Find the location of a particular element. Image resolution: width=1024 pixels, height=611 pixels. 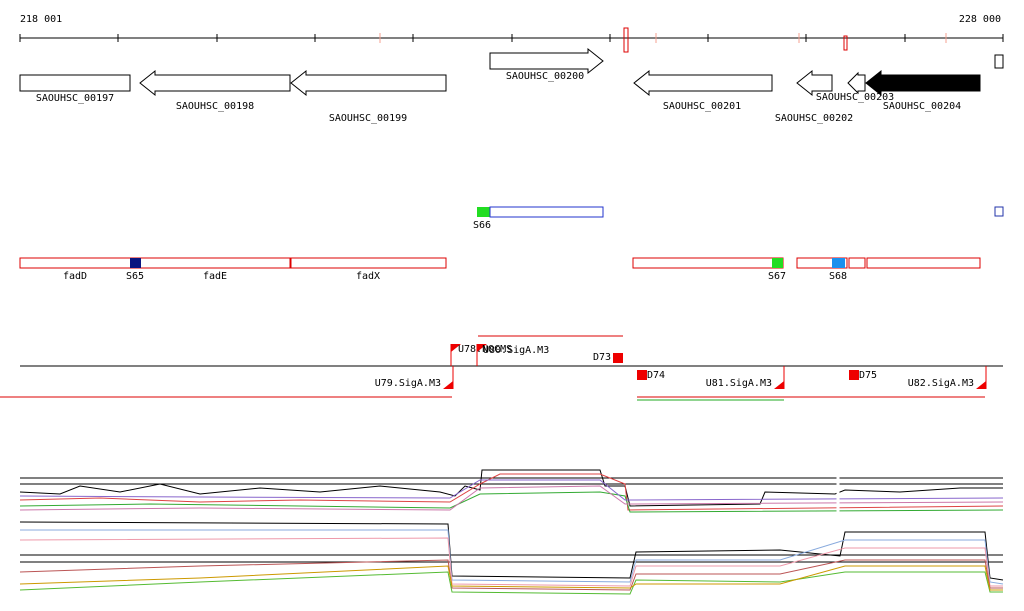

ruler: 218 001 228 000 is located at coordinates (511, 33).